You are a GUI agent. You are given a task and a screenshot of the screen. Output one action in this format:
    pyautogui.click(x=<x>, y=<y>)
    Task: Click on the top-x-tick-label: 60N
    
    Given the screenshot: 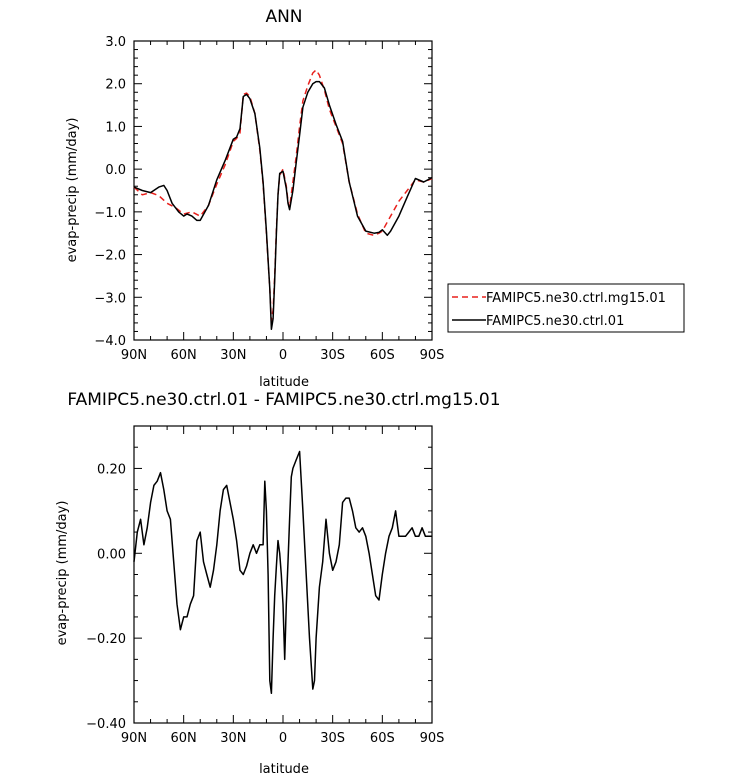 What is the action you would take?
    pyautogui.click(x=184, y=355)
    